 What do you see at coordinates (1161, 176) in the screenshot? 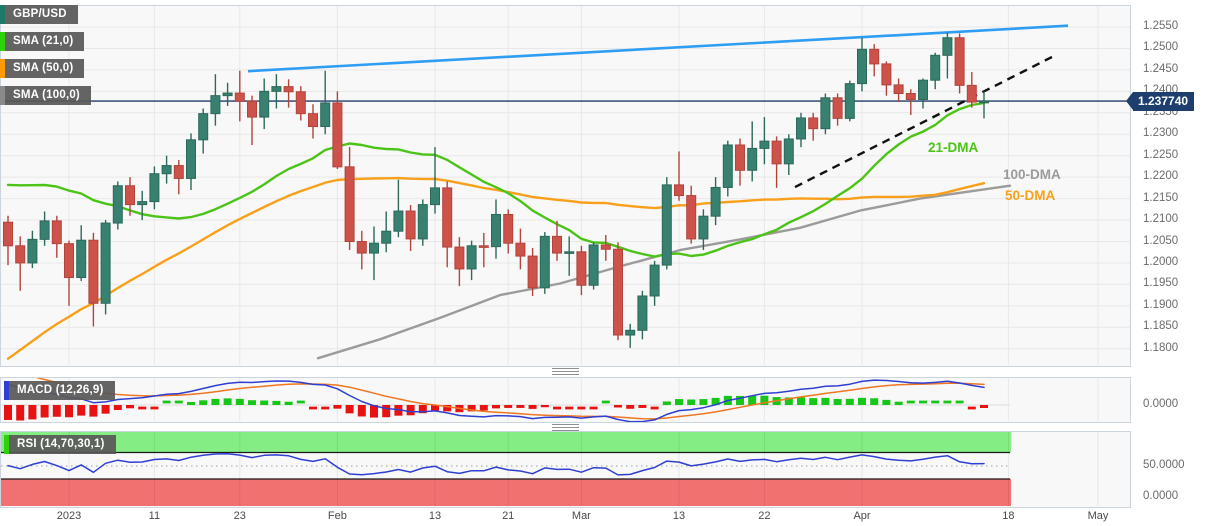
I see `price-tick-label: 1.2200` at bounding box center [1161, 176].